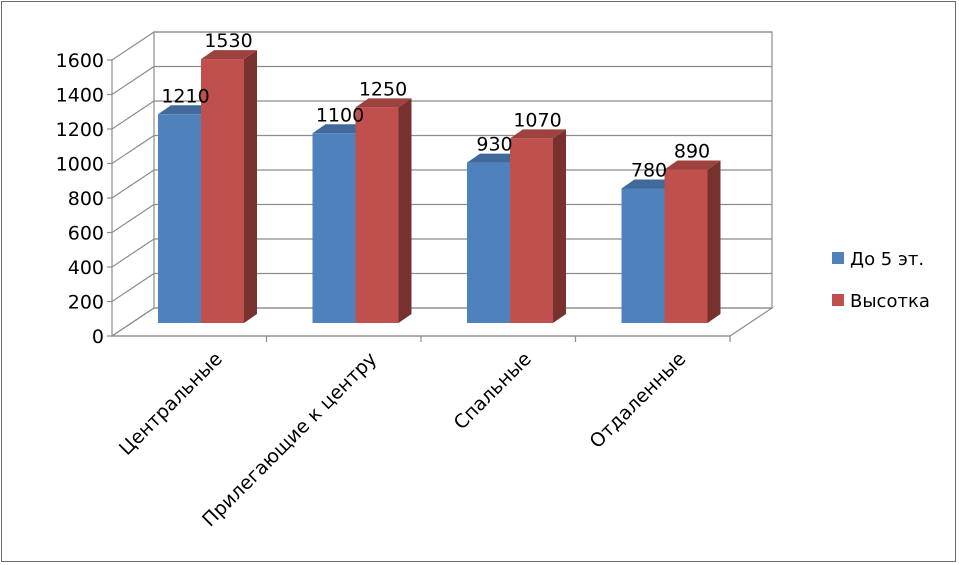 The height and width of the screenshot is (565, 959). I want to click on y-tick-label: 800, so click(86, 199).